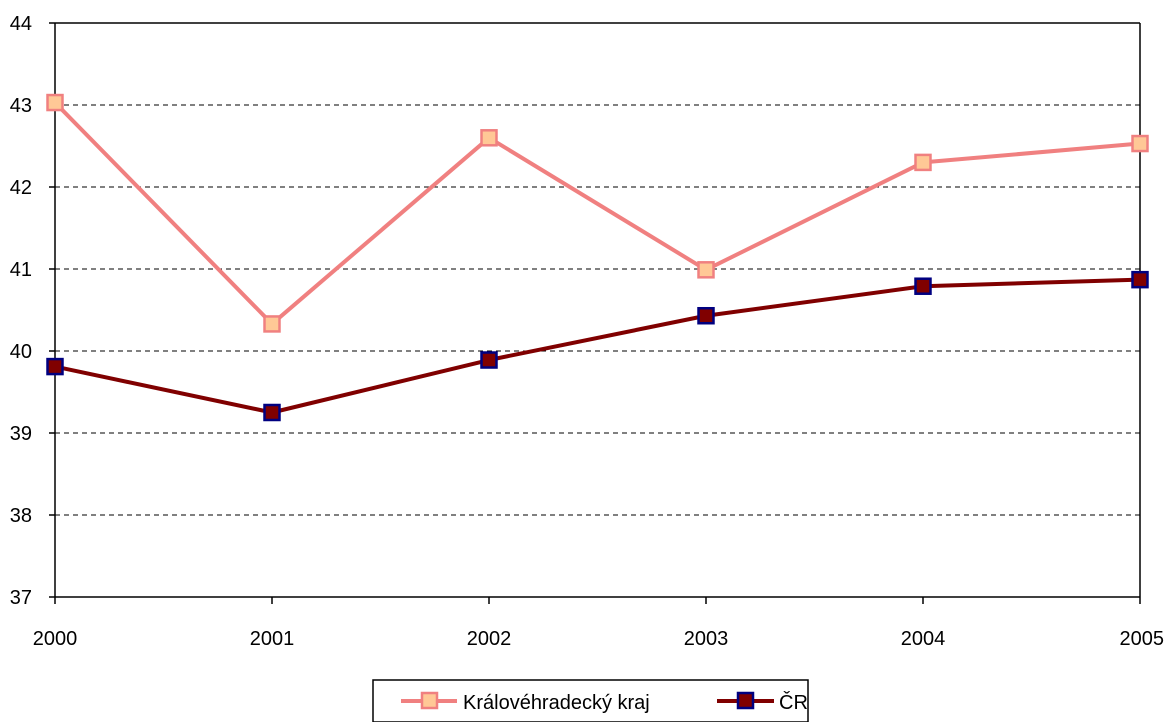  Describe the element at coordinates (923, 639) in the screenshot. I see `x-tick-label: 2004` at that location.